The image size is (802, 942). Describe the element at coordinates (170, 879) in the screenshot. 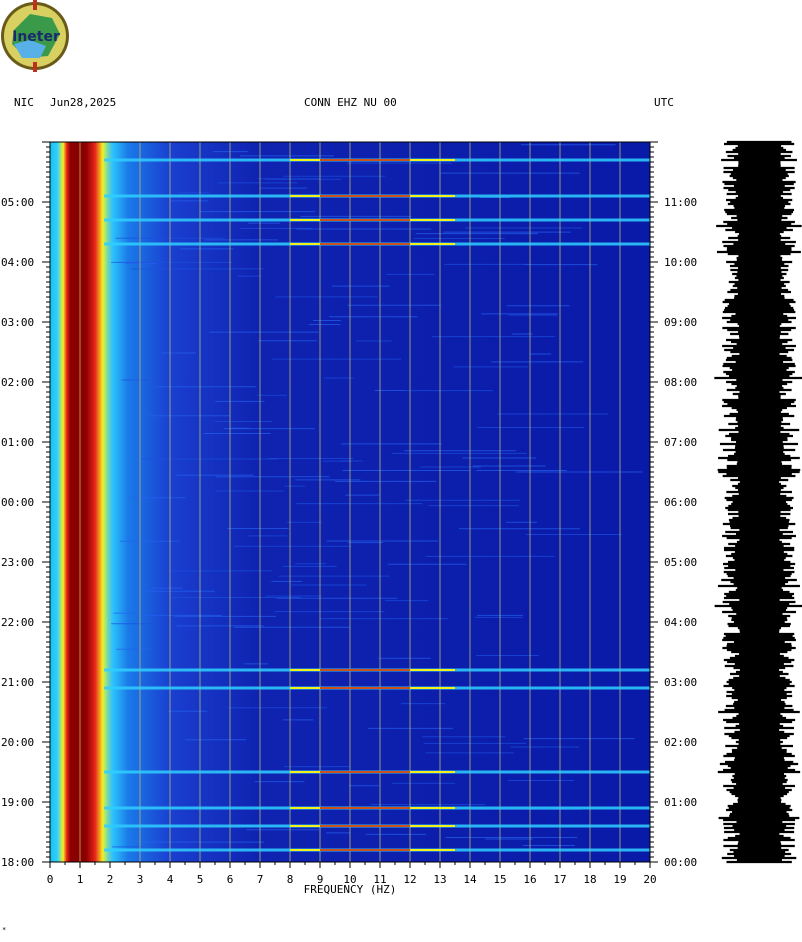

I see `x-tick-label: 4` at that location.